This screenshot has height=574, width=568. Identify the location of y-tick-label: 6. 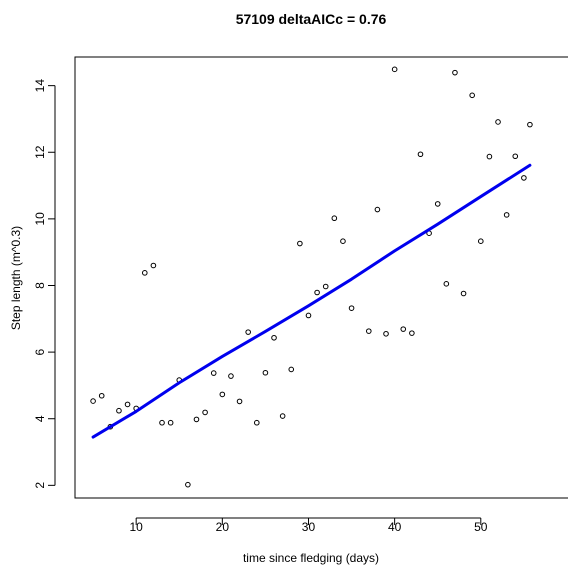
(40, 351).